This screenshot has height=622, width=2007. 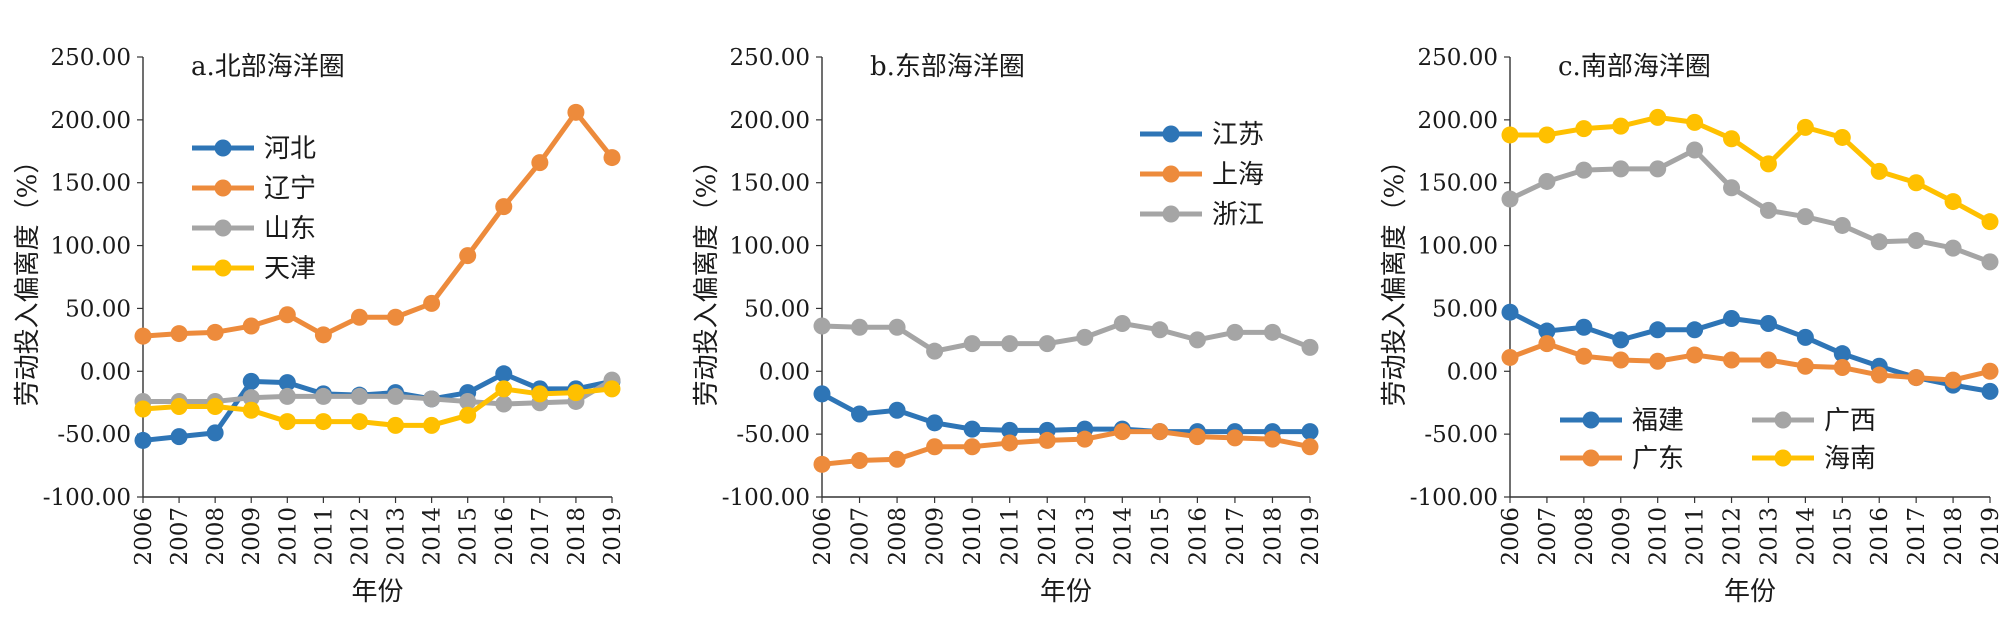 What do you see at coordinates (290, 149) in the screenshot?
I see `legend-label: 河北` at bounding box center [290, 149].